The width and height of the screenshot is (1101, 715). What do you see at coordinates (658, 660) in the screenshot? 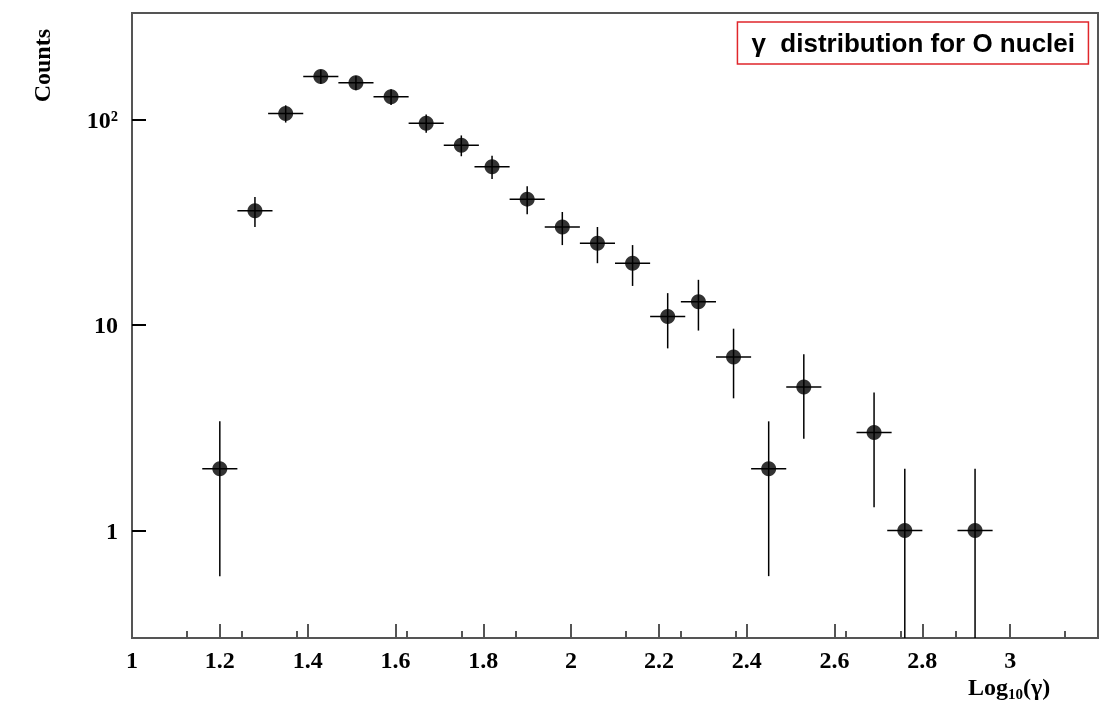
I see `x-tick-label: 2.2` at bounding box center [658, 660].